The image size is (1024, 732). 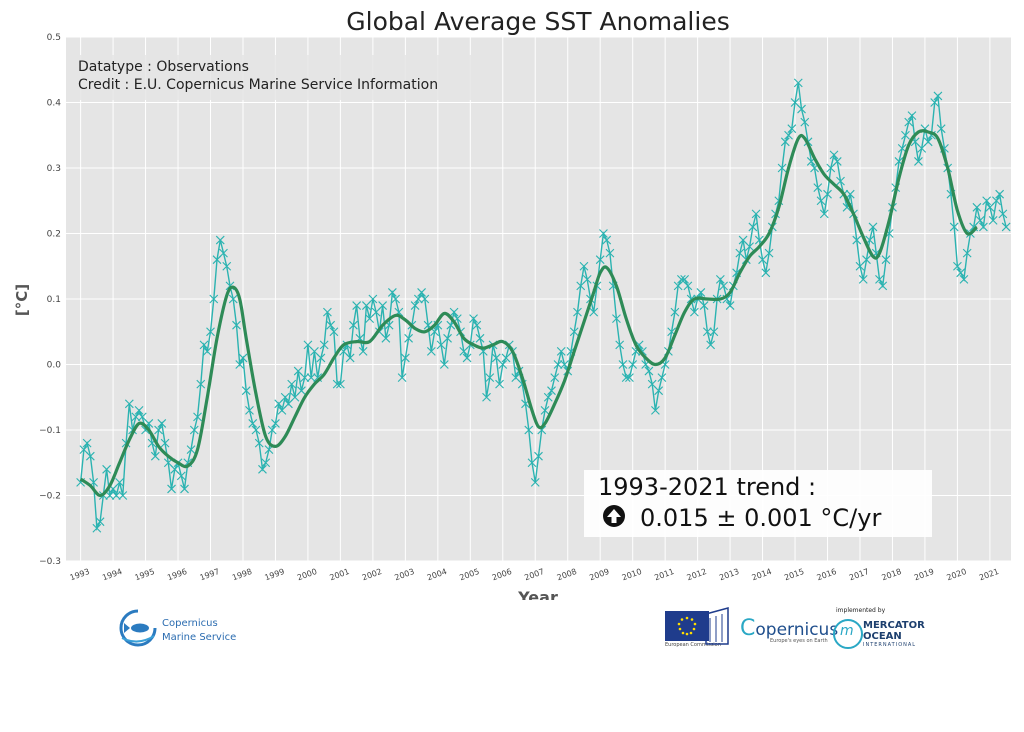 What do you see at coordinates (138, 628) in the screenshot?
I see `fish-icon` at bounding box center [138, 628].